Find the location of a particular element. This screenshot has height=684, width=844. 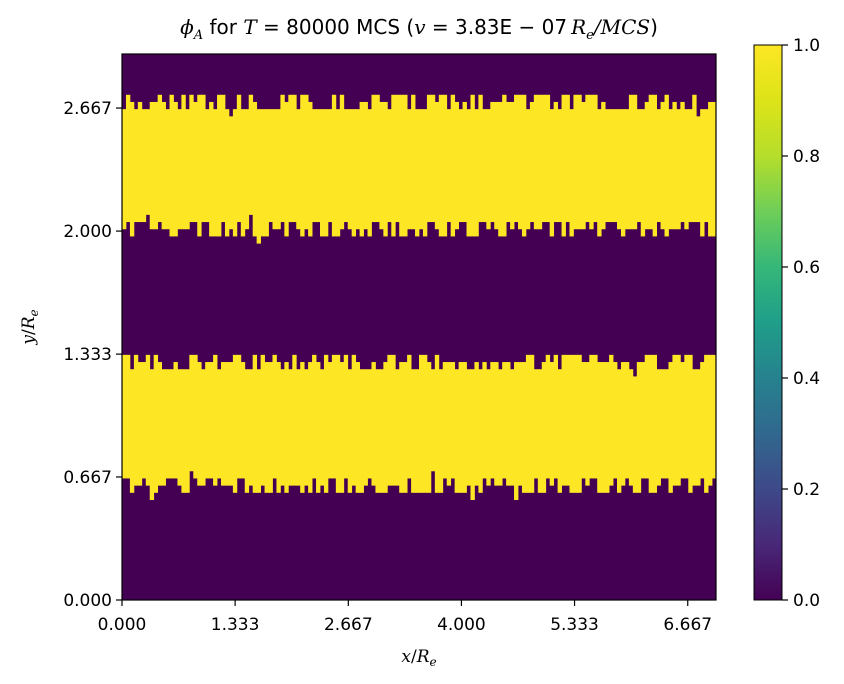

colorbar-tick-label: 0.4 is located at coordinates (806, 379).